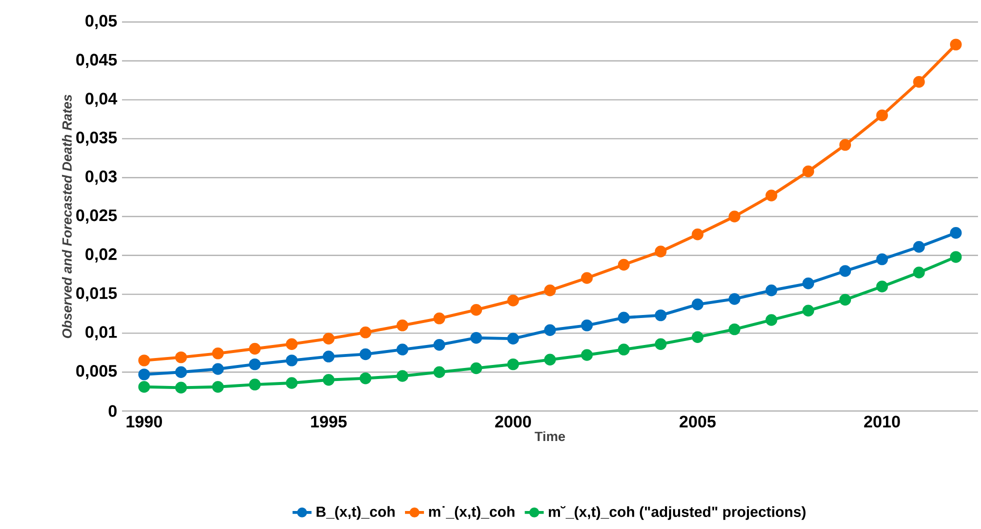 Image resolution: width=981 pixels, height=529 pixels. What do you see at coordinates (698, 422) in the screenshot?
I see `x-tick-label: 2005` at bounding box center [698, 422].